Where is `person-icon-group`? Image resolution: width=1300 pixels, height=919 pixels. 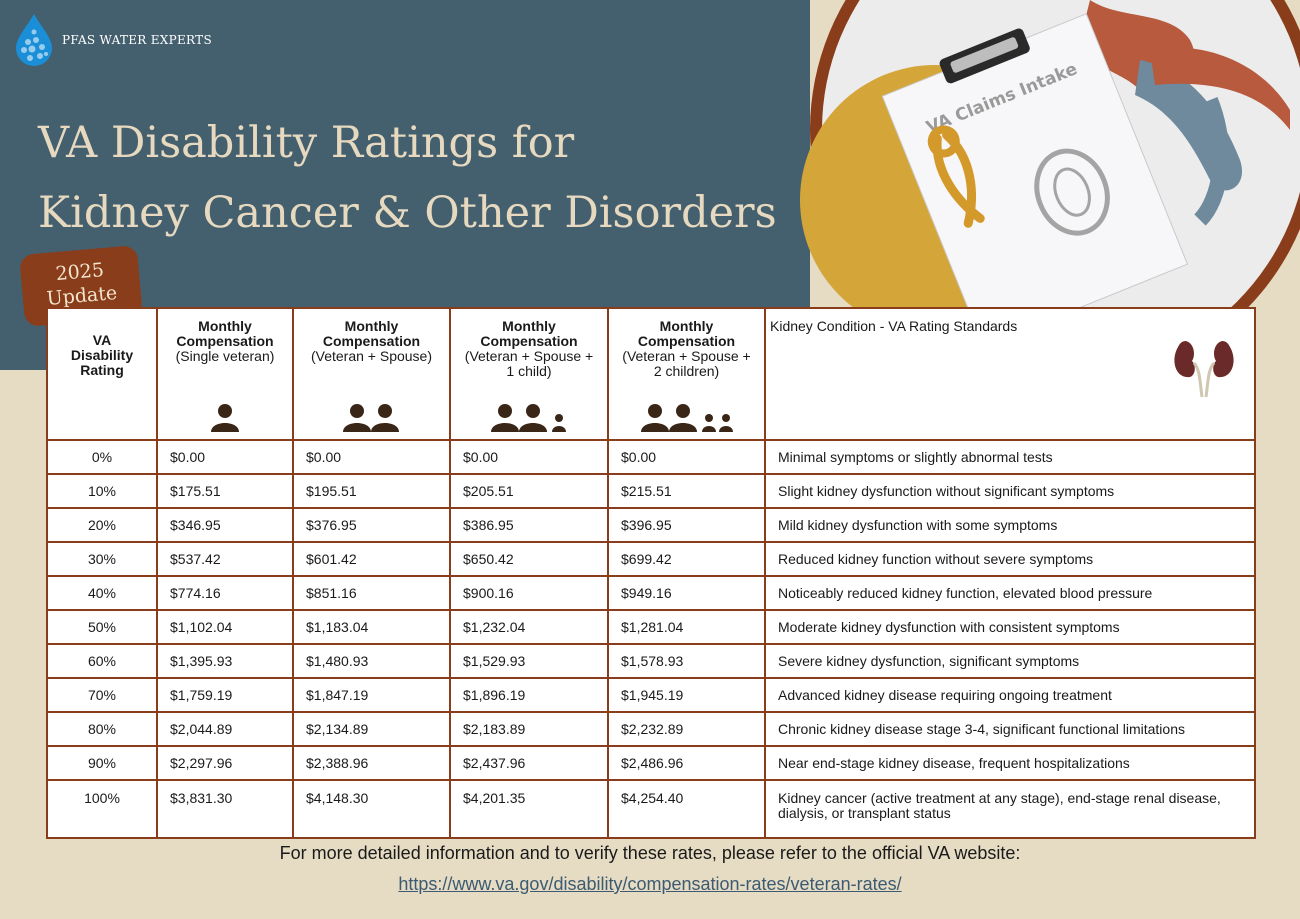 person-icon-group is located at coordinates (225, 418).